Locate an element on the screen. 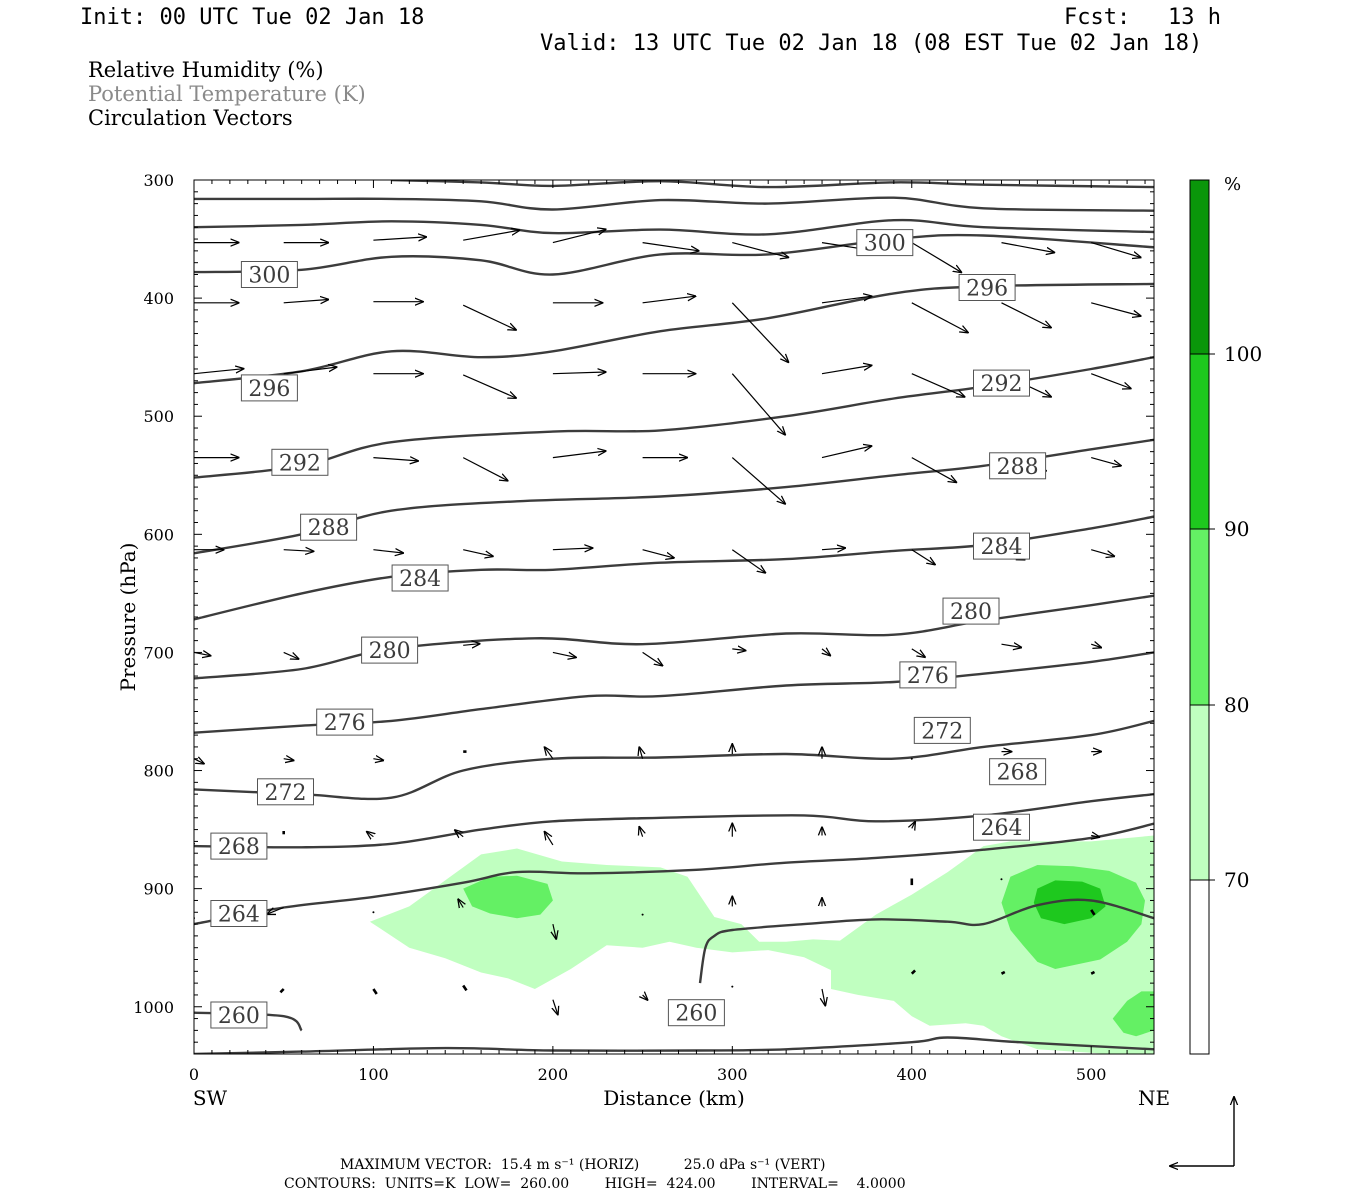 Image resolution: width=1350 pixels, height=1200 pixels. y-tick-label: 600 is located at coordinates (158, 534).